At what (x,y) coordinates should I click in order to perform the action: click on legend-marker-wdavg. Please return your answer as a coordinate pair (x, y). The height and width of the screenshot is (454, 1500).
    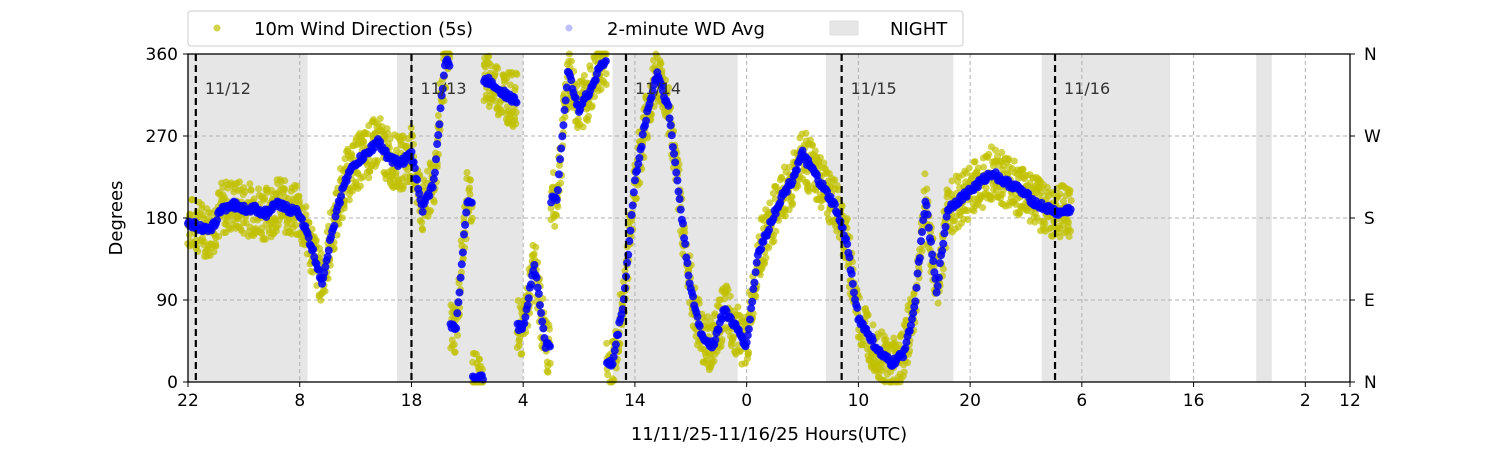
    Looking at the image, I should click on (569, 28).